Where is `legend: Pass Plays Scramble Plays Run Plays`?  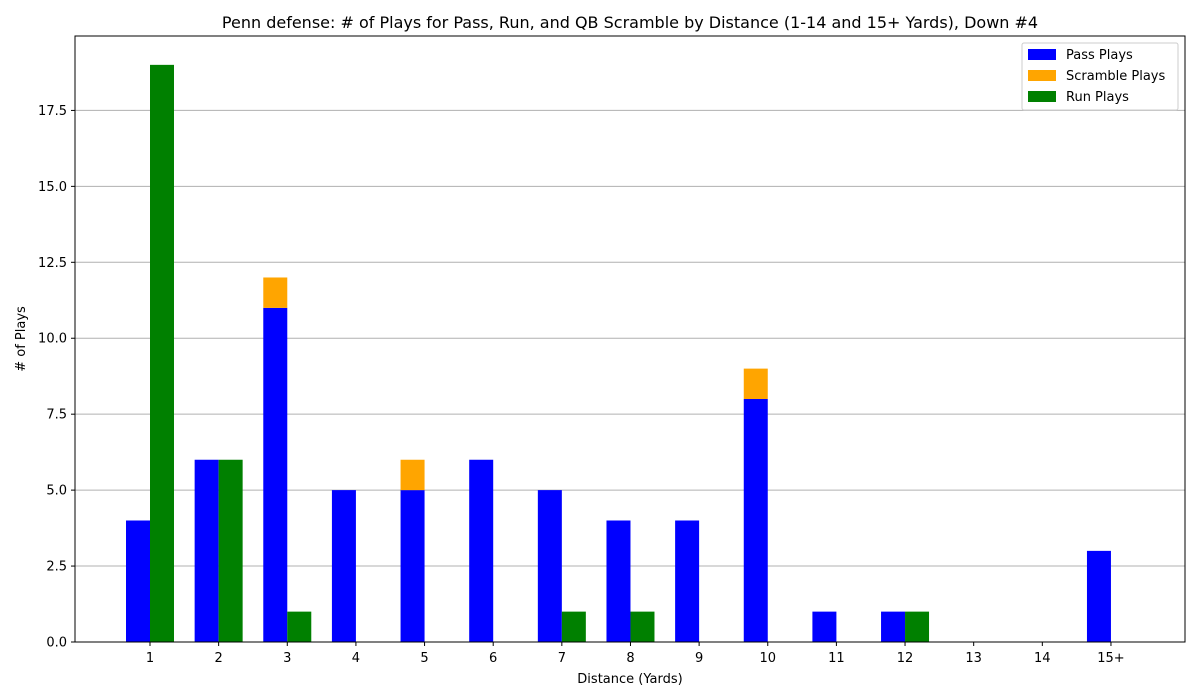
legend: Pass Plays Scramble Plays Run Plays is located at coordinates (1100, 76).